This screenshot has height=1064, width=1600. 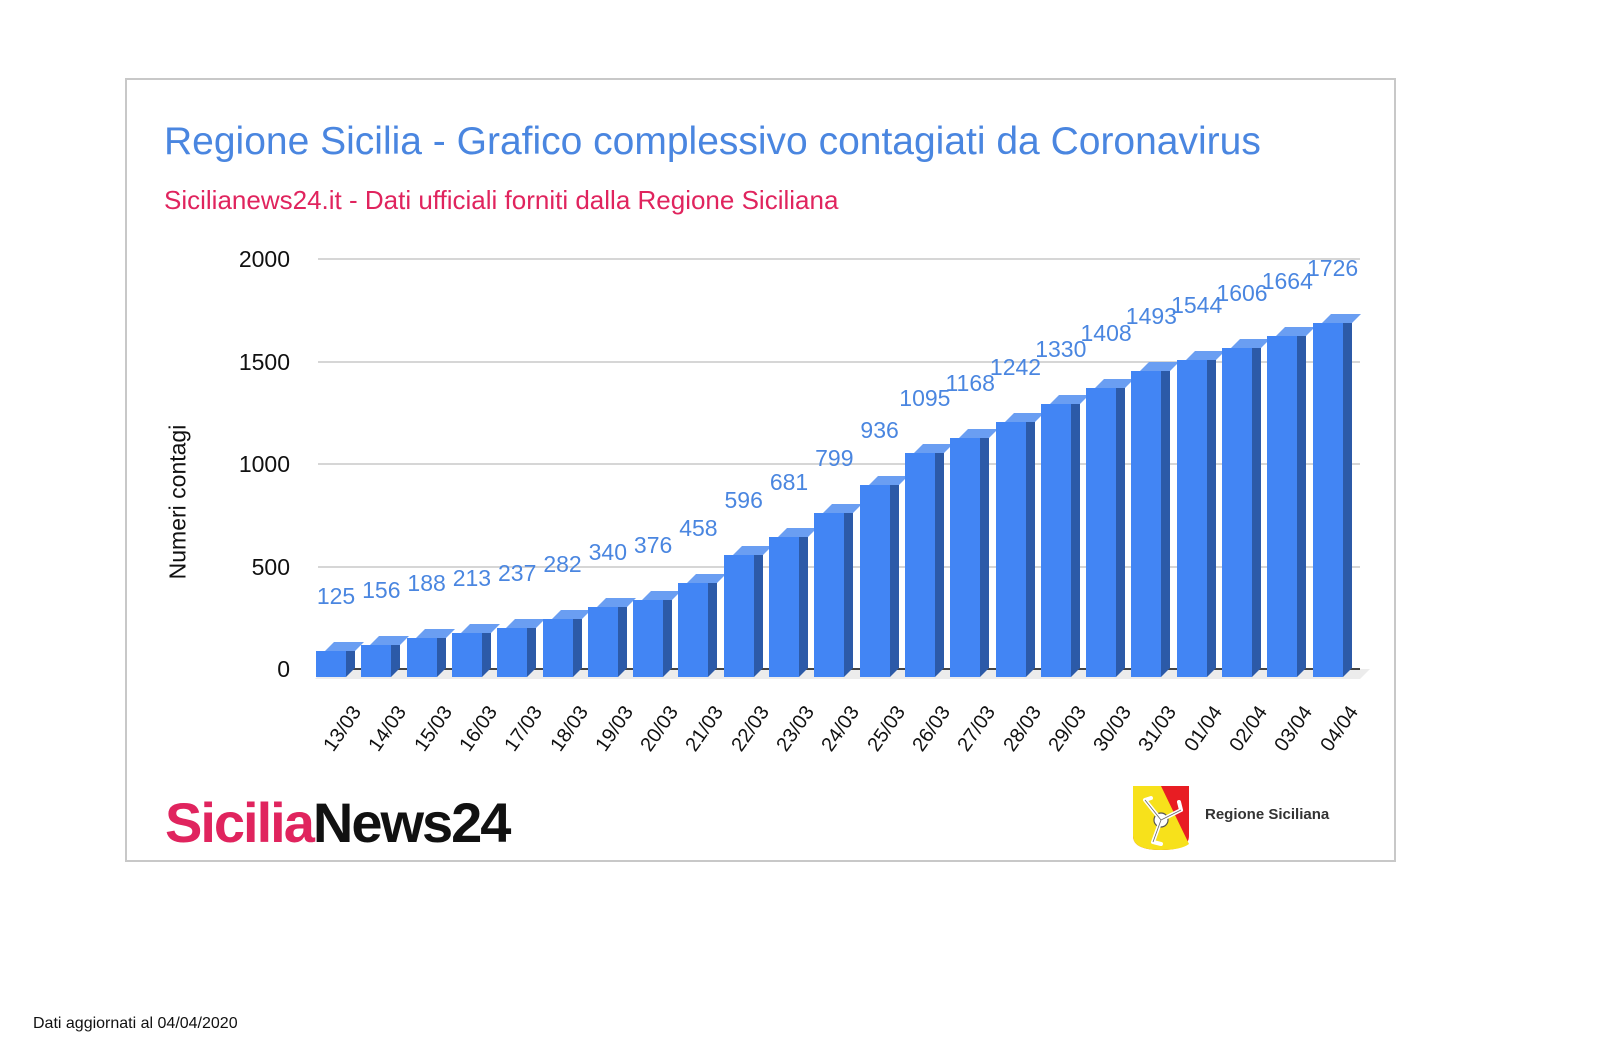 I want to click on trinacria-crest-icon, so click(x=1161, y=818).